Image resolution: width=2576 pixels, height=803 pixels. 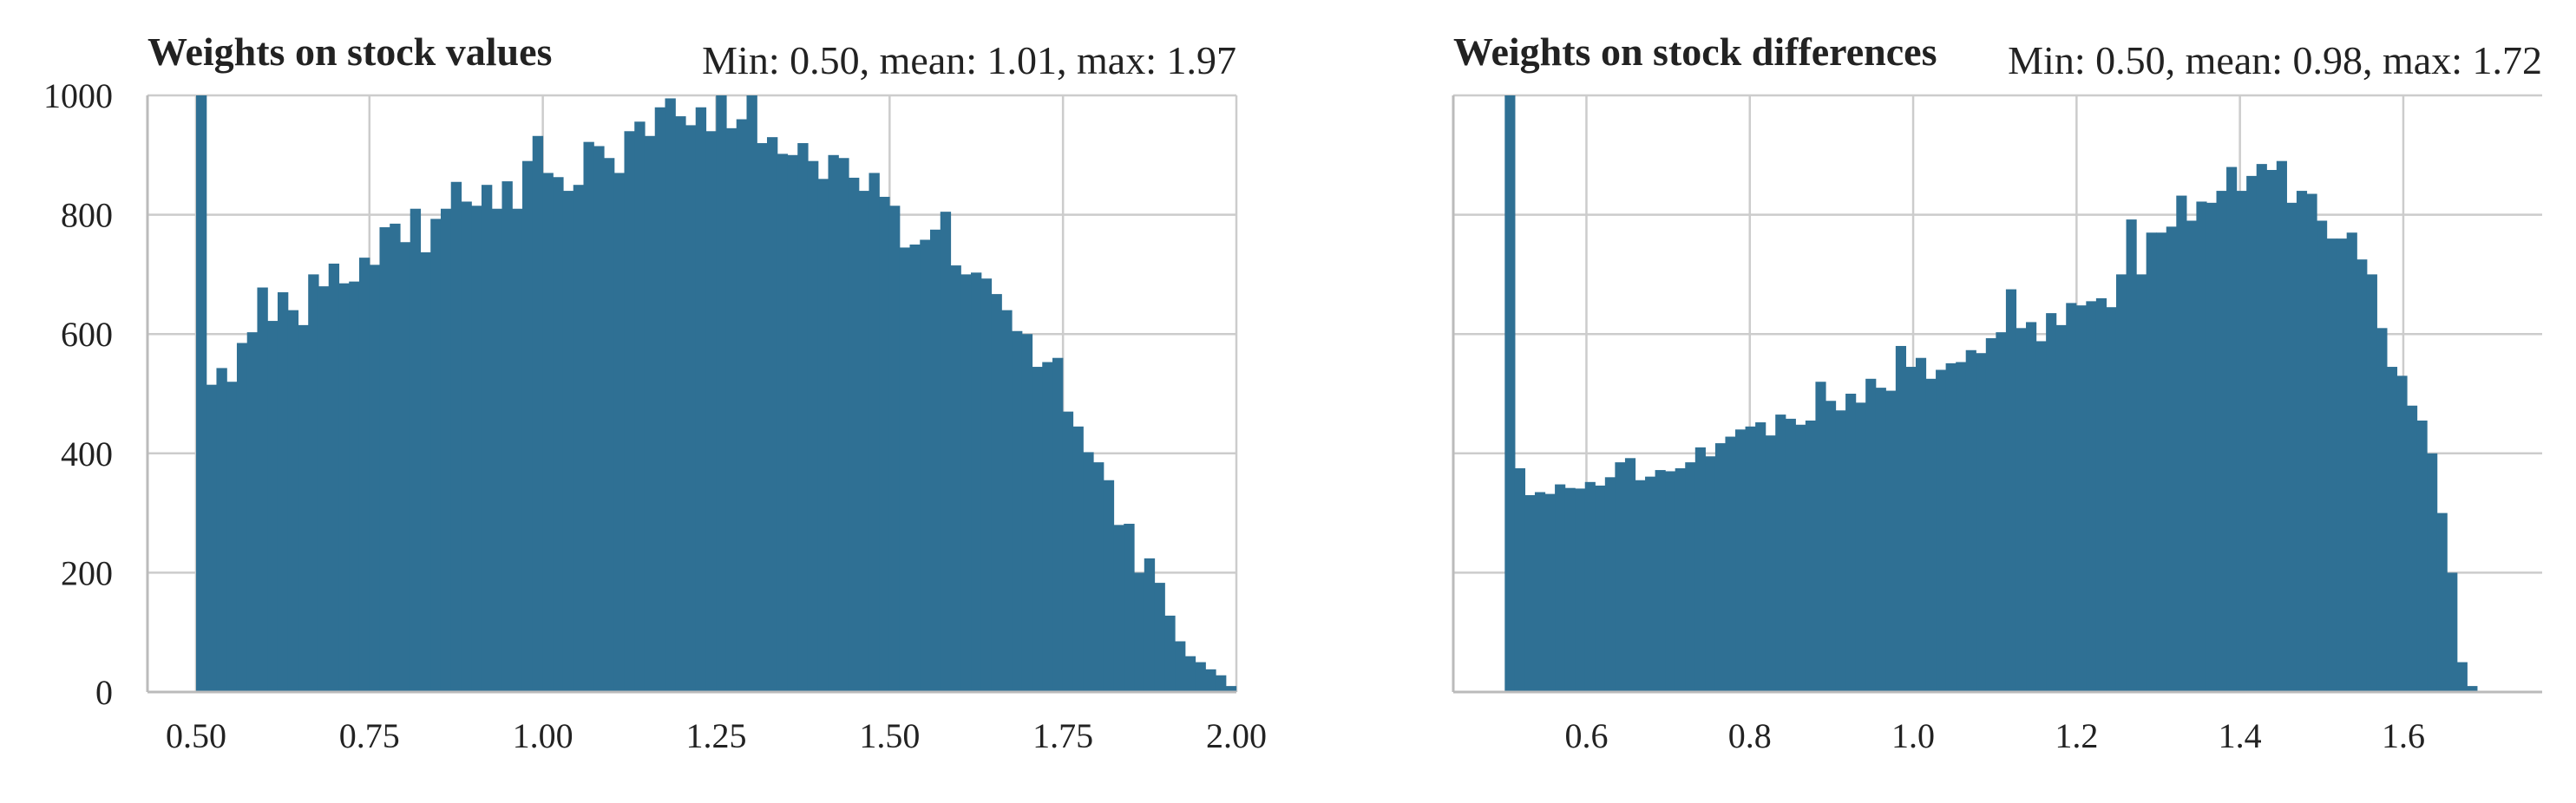 What do you see at coordinates (87, 572) in the screenshot?
I see `y-tick-label: 200` at bounding box center [87, 572].